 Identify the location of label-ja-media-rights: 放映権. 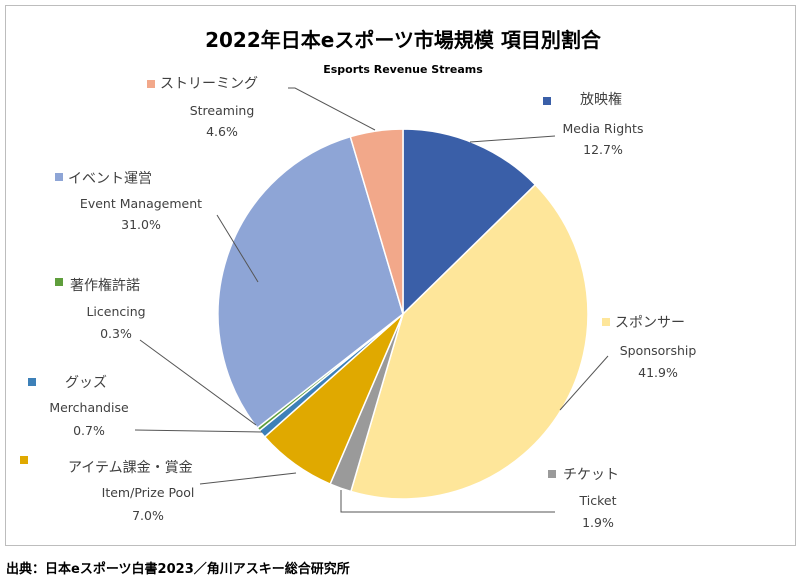
(601, 99).